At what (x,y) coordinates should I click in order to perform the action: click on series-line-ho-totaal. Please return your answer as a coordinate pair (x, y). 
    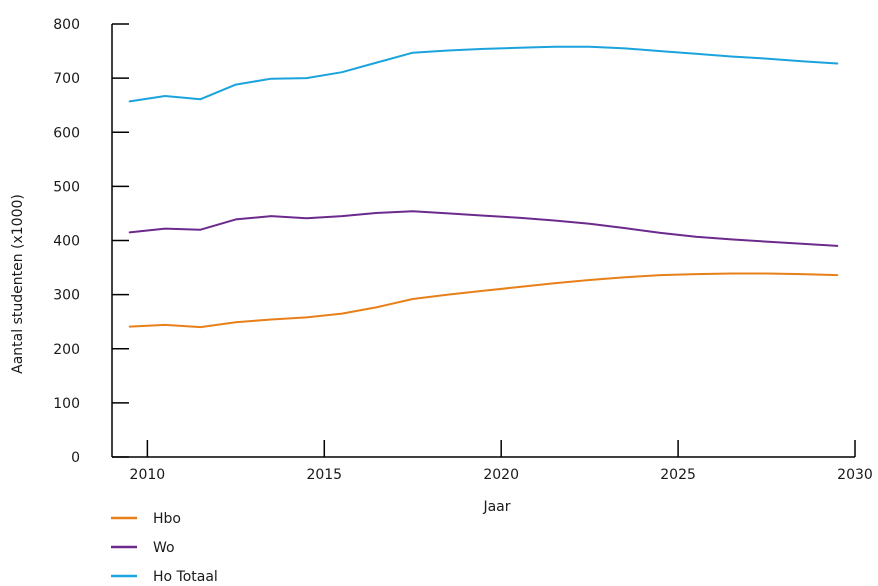
    Looking at the image, I should click on (483, 74).